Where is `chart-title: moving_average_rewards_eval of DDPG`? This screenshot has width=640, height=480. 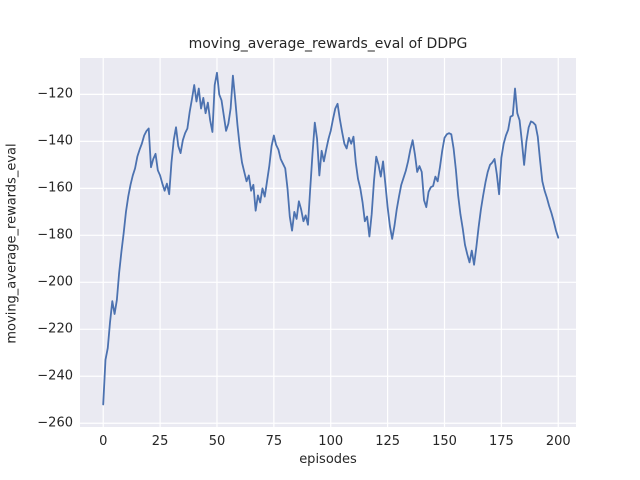
chart-title: moving_average_rewards_eval of DDPG is located at coordinates (328, 44).